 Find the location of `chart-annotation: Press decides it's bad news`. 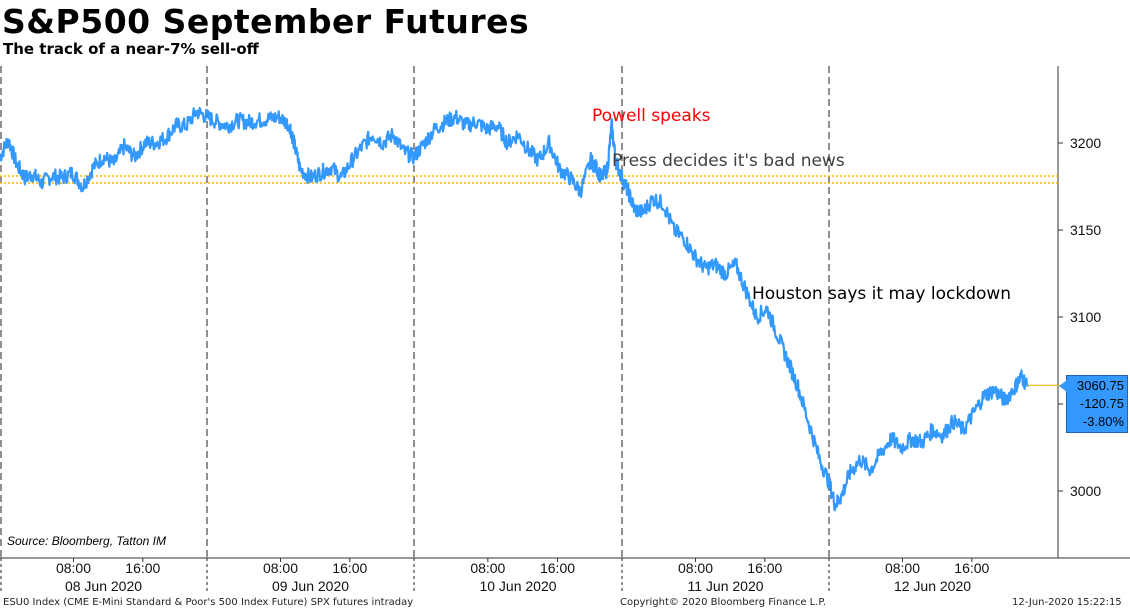

chart-annotation: Press decides it's bad news is located at coordinates (728, 161).